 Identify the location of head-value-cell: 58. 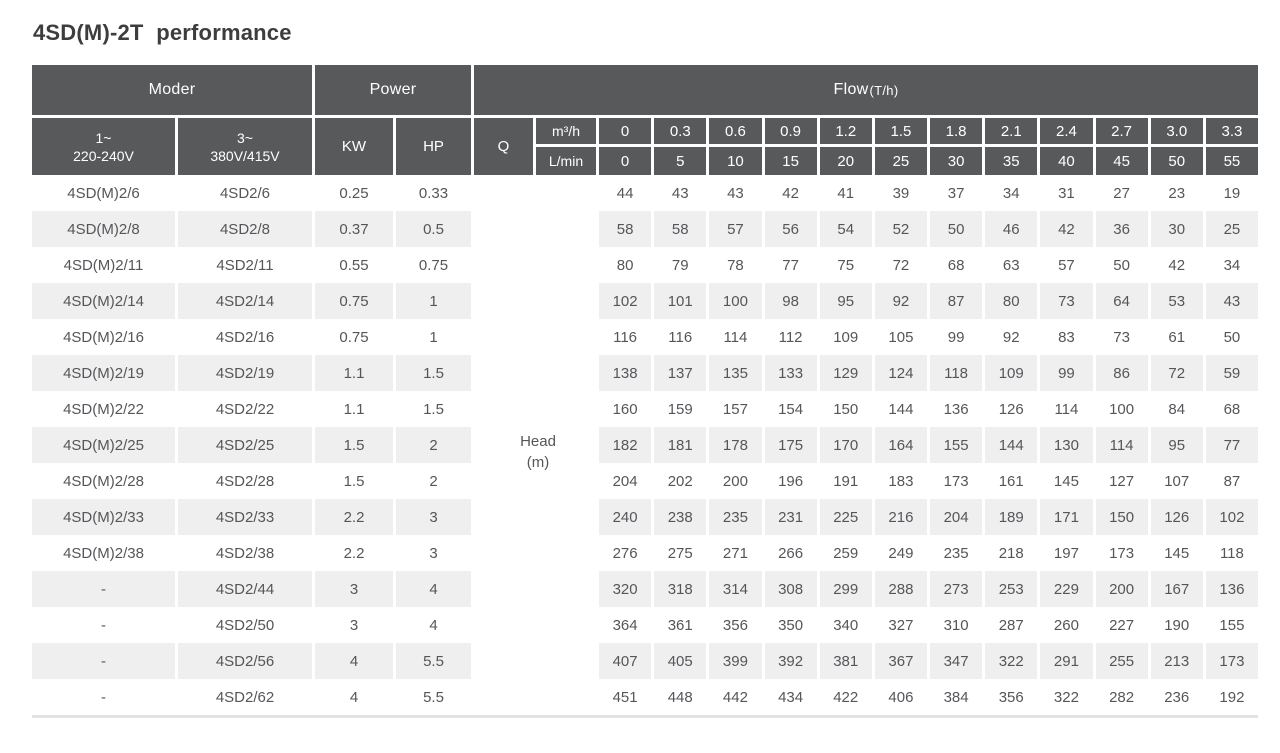
(625, 229).